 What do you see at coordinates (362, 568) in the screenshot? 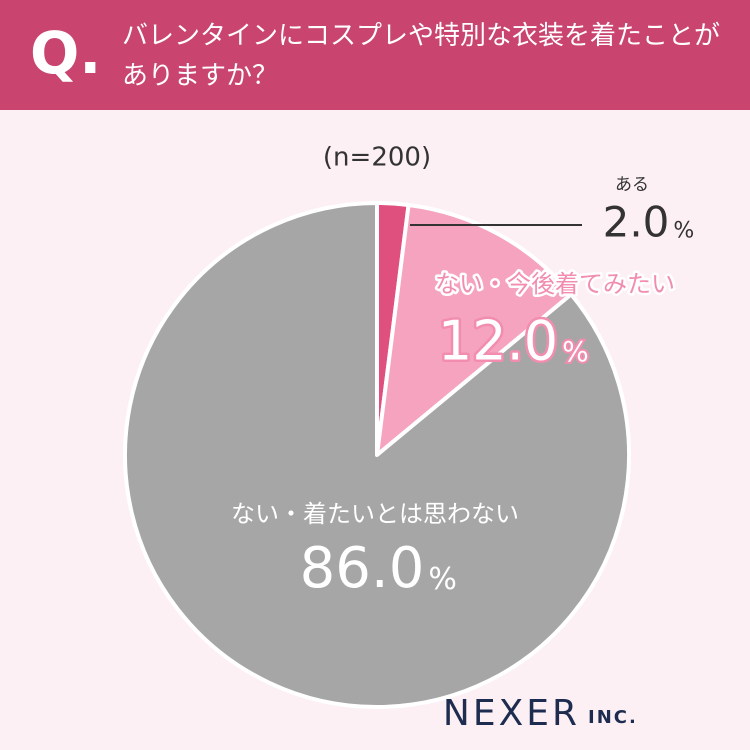
I see `value-label: 86.0` at bounding box center [362, 568].